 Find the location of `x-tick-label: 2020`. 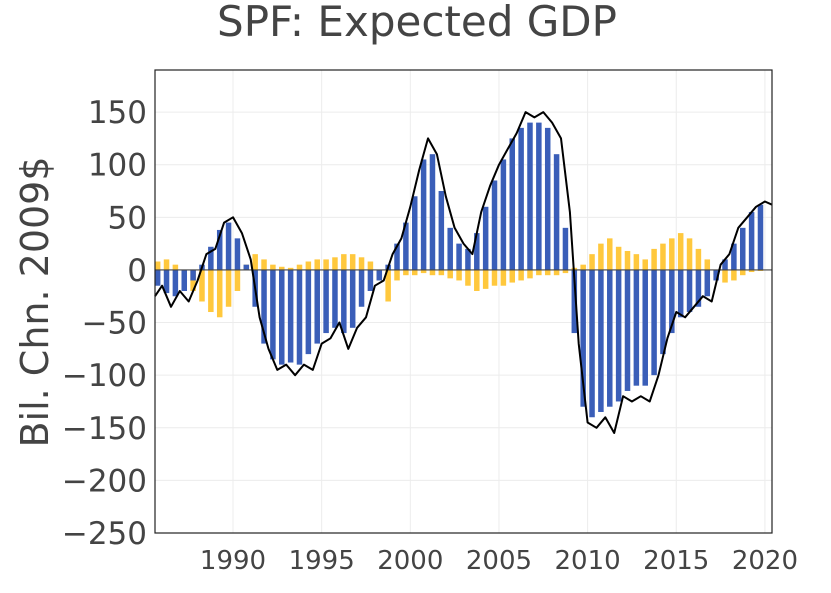

x-tick-label: 2020 is located at coordinates (765, 561).